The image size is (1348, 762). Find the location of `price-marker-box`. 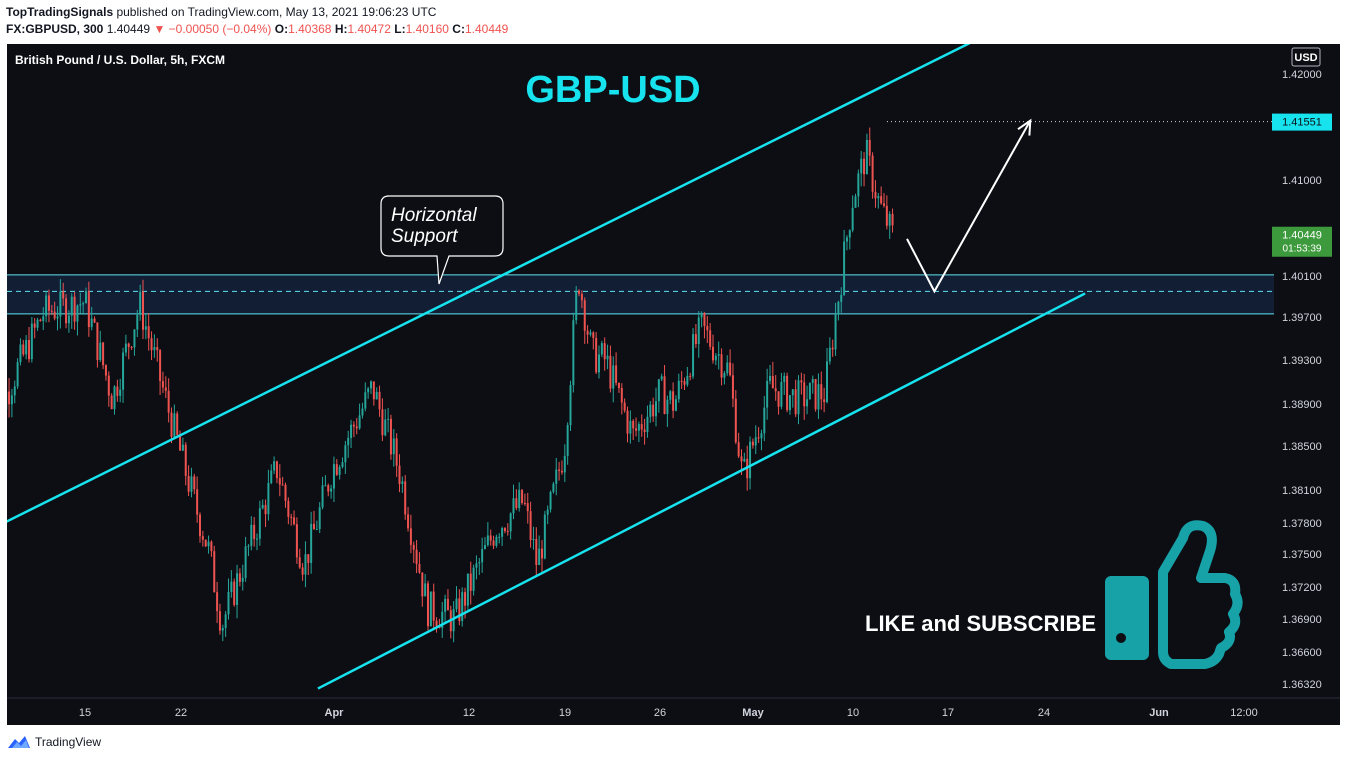

price-marker-box is located at coordinates (1302, 122).